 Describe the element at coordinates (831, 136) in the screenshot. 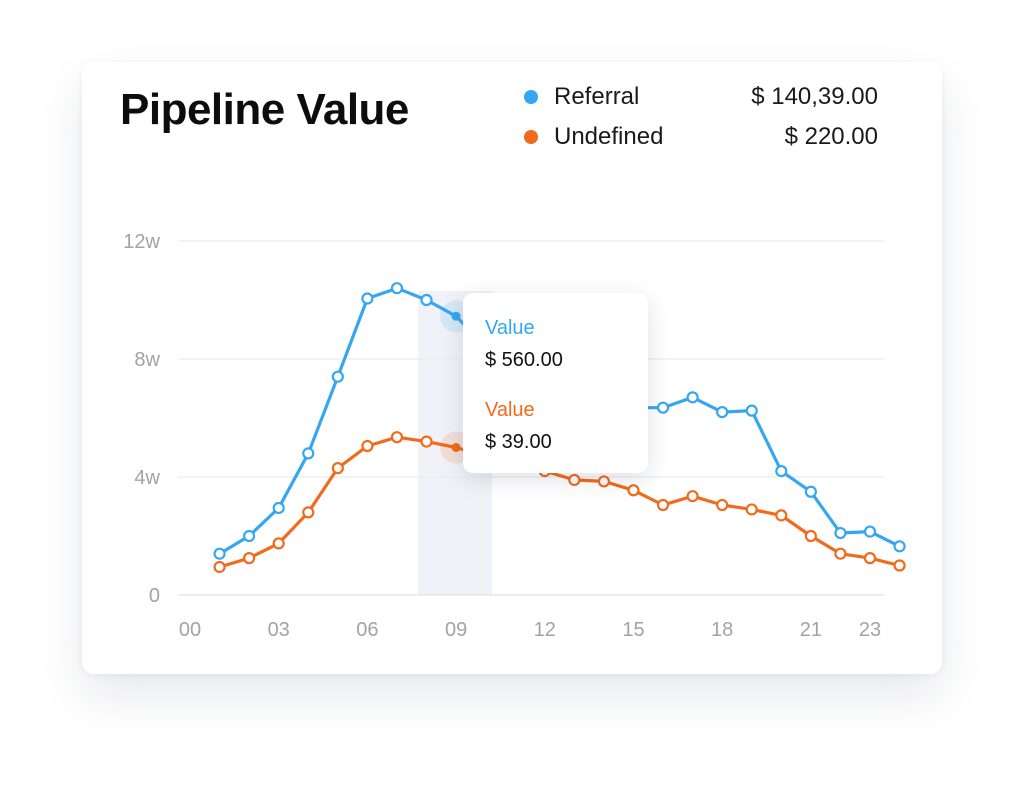

I see `legend-value: $ 220.00` at that location.